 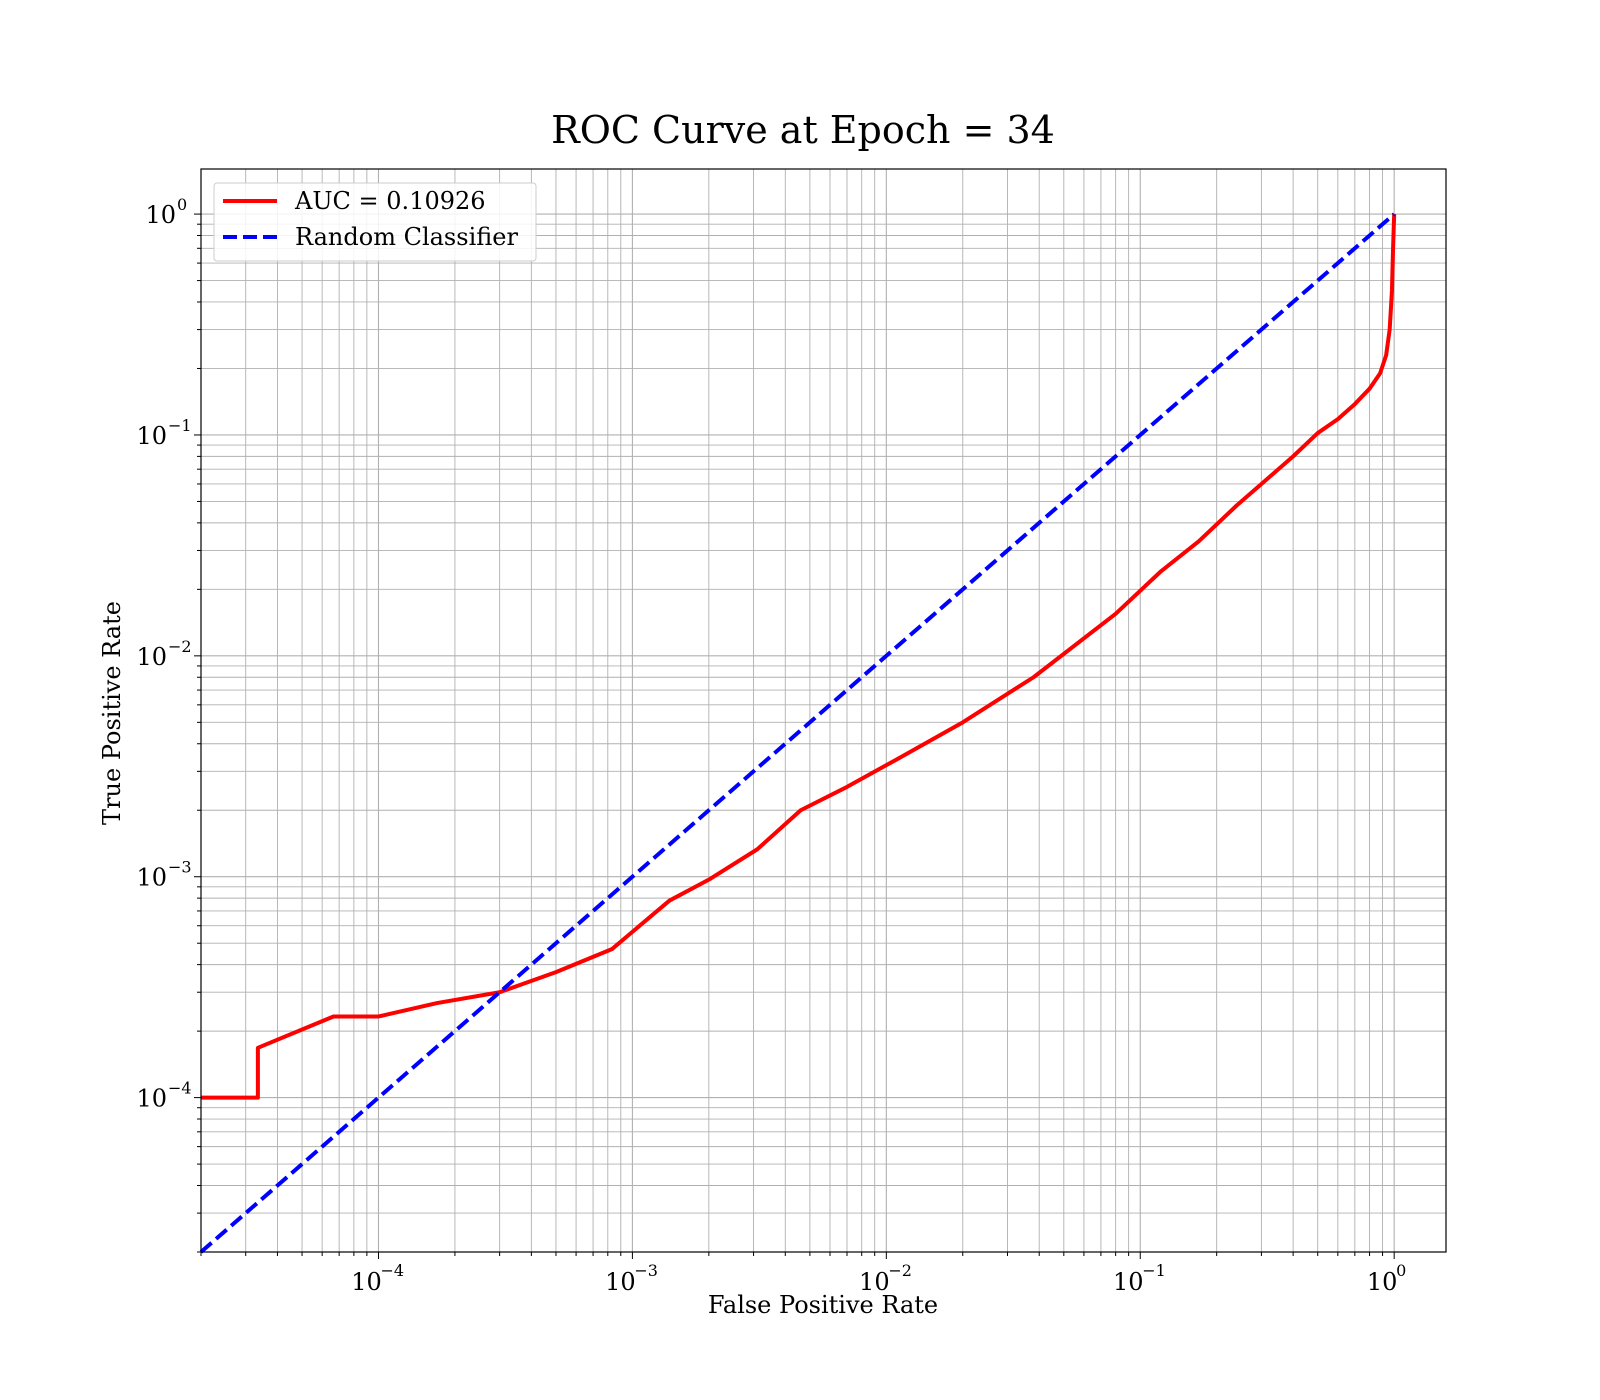 What do you see at coordinates (1154, 1270) in the screenshot?
I see `x-tick-label-exponent: −1` at bounding box center [1154, 1270].